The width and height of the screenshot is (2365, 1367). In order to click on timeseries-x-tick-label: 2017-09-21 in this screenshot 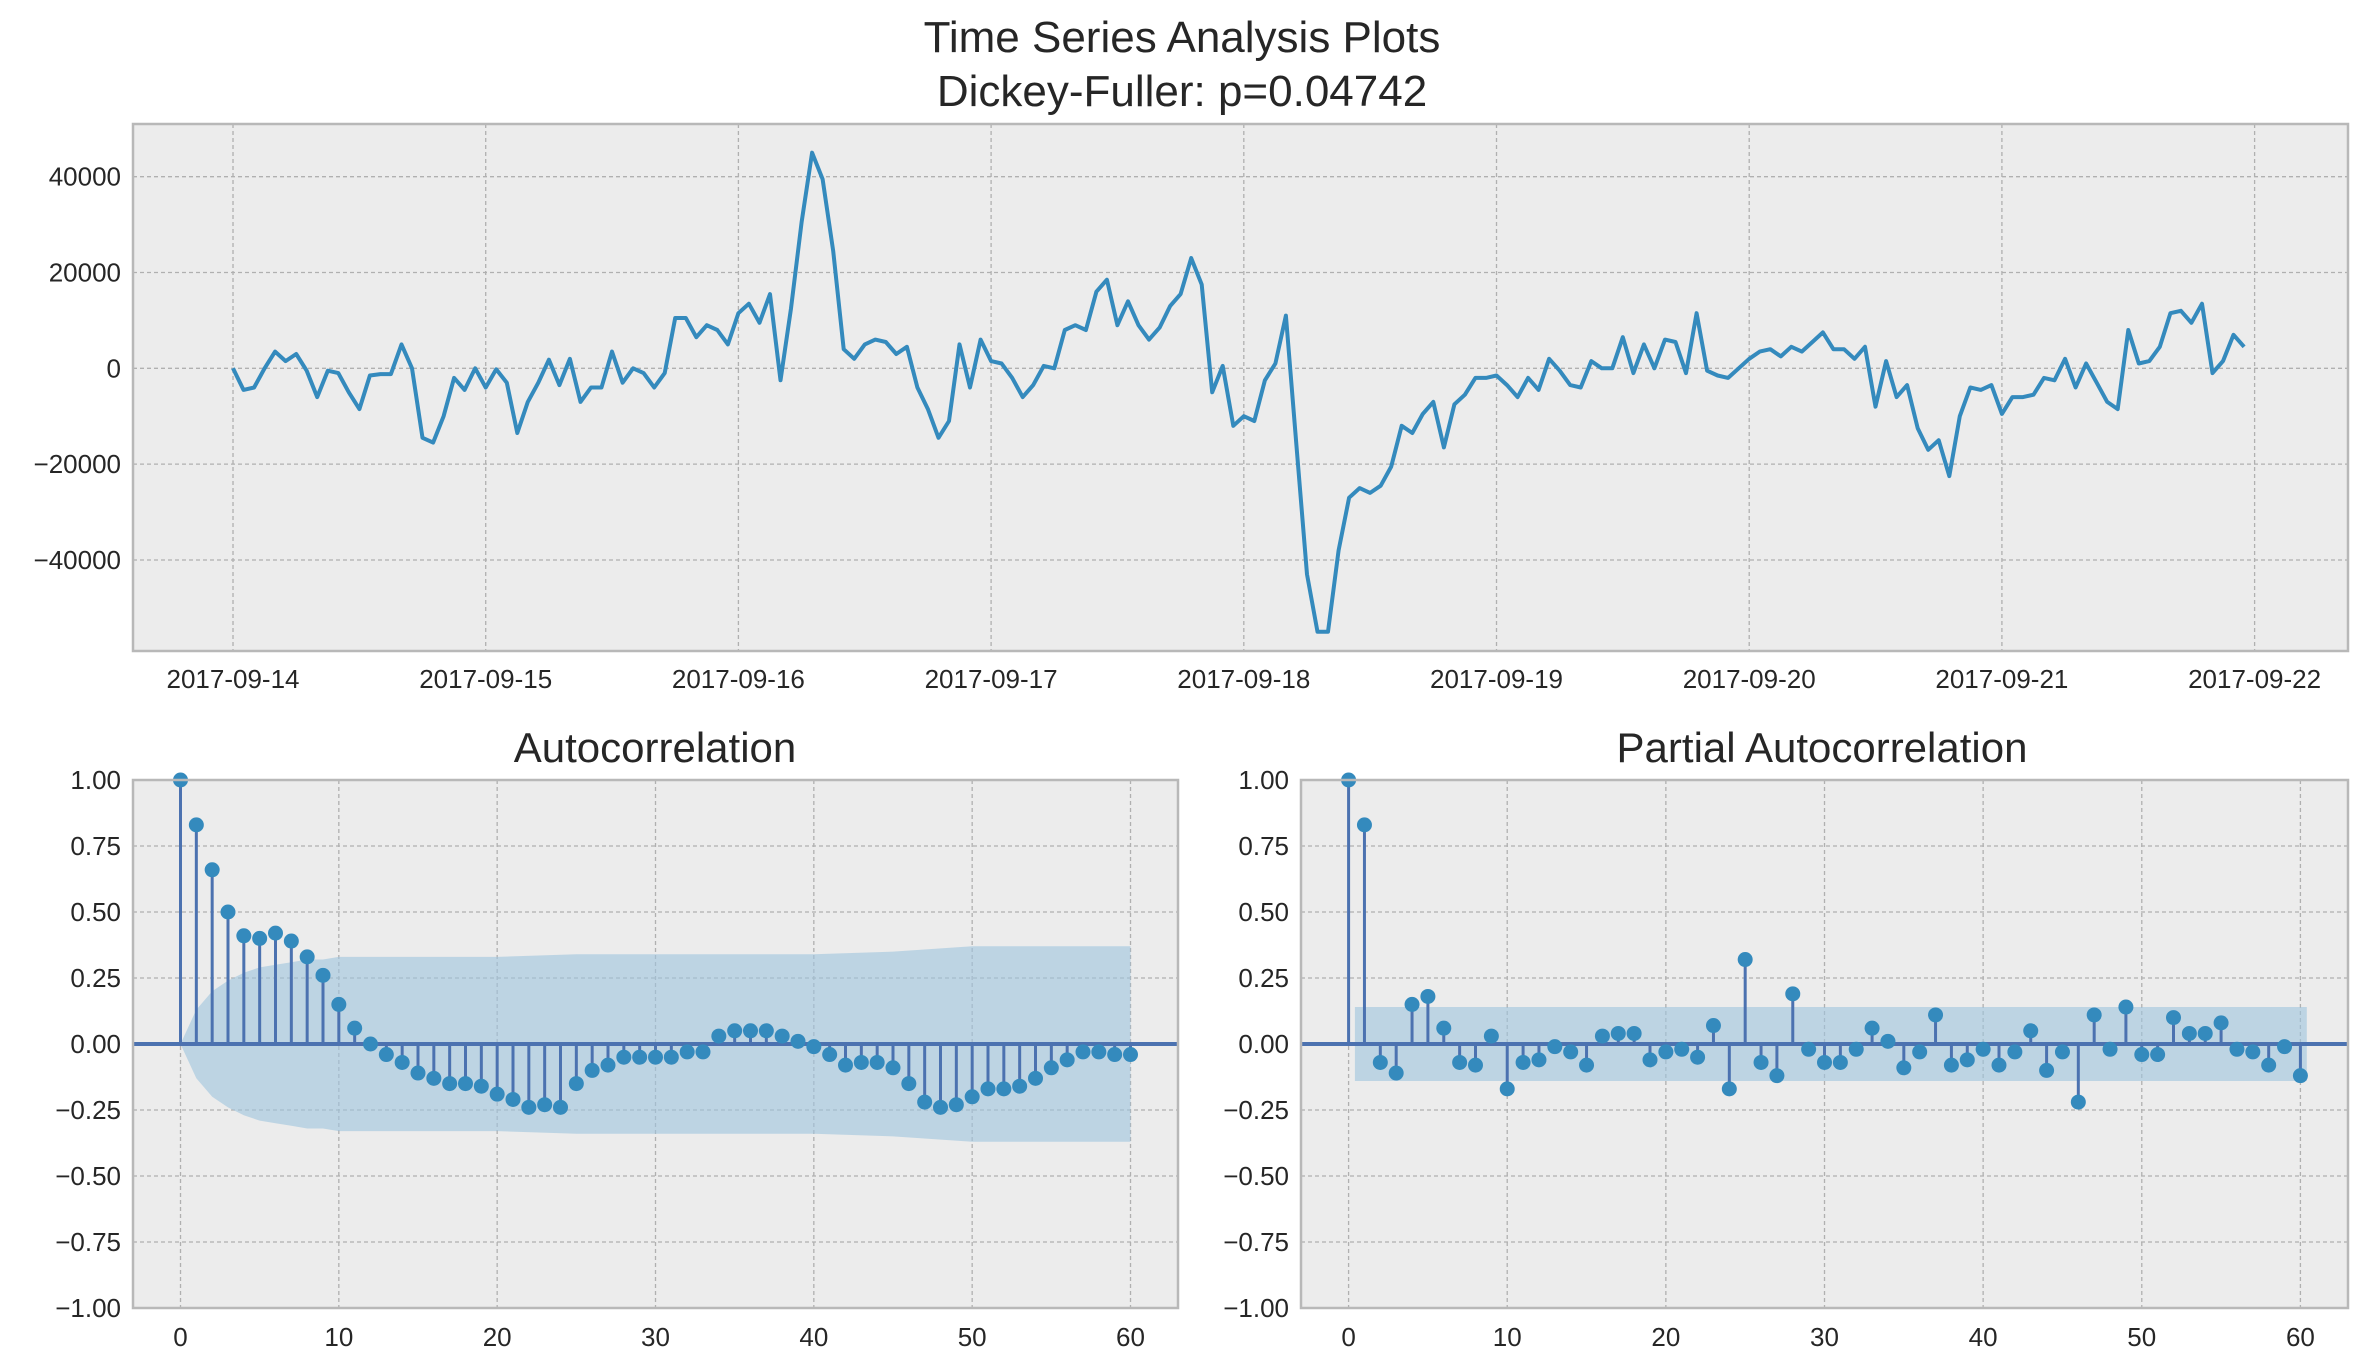, I will do `click(2001, 679)`.